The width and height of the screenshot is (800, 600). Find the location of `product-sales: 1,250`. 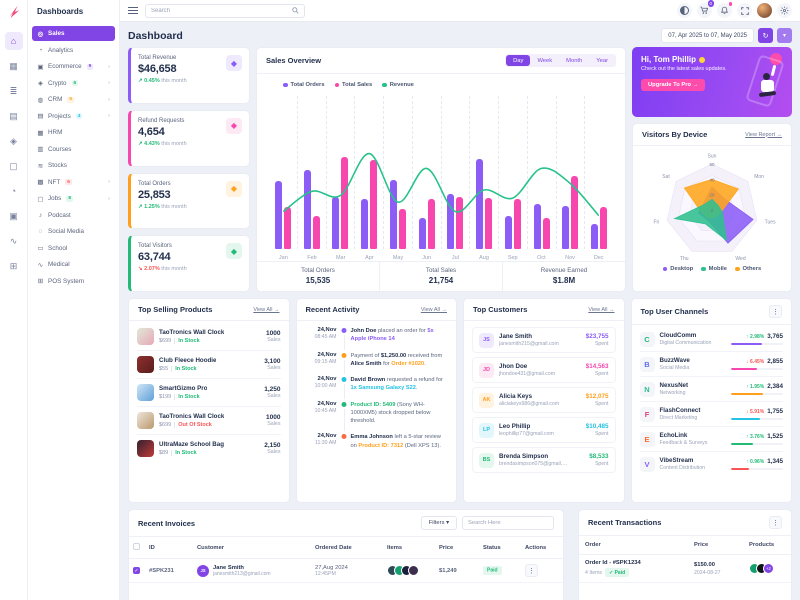

product-sales: 1,250 is located at coordinates (272, 389).